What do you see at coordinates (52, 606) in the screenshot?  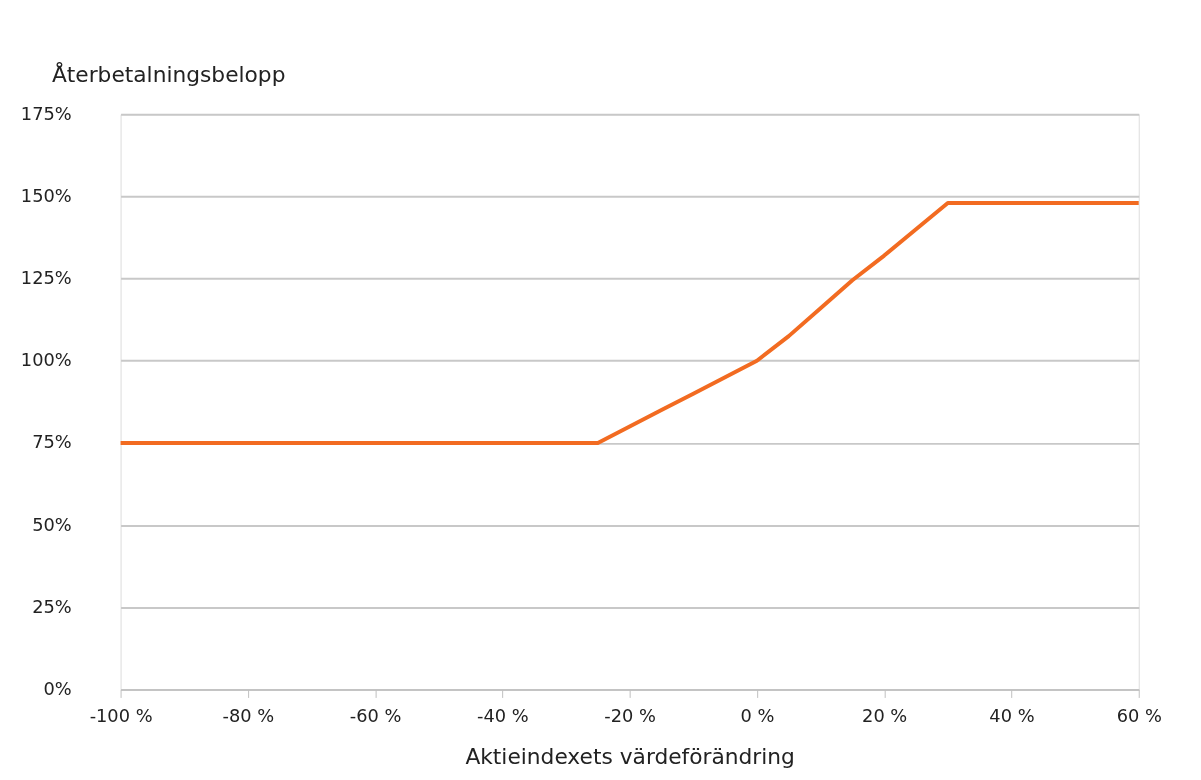 I see `y-tick-label: 25%` at bounding box center [52, 606].